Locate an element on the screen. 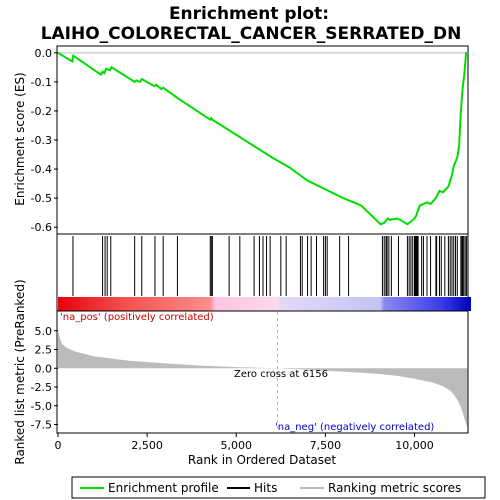 Image resolution: width=500 pixels, height=500 pixels. es-tick-label: -0.4 is located at coordinates (41, 169).